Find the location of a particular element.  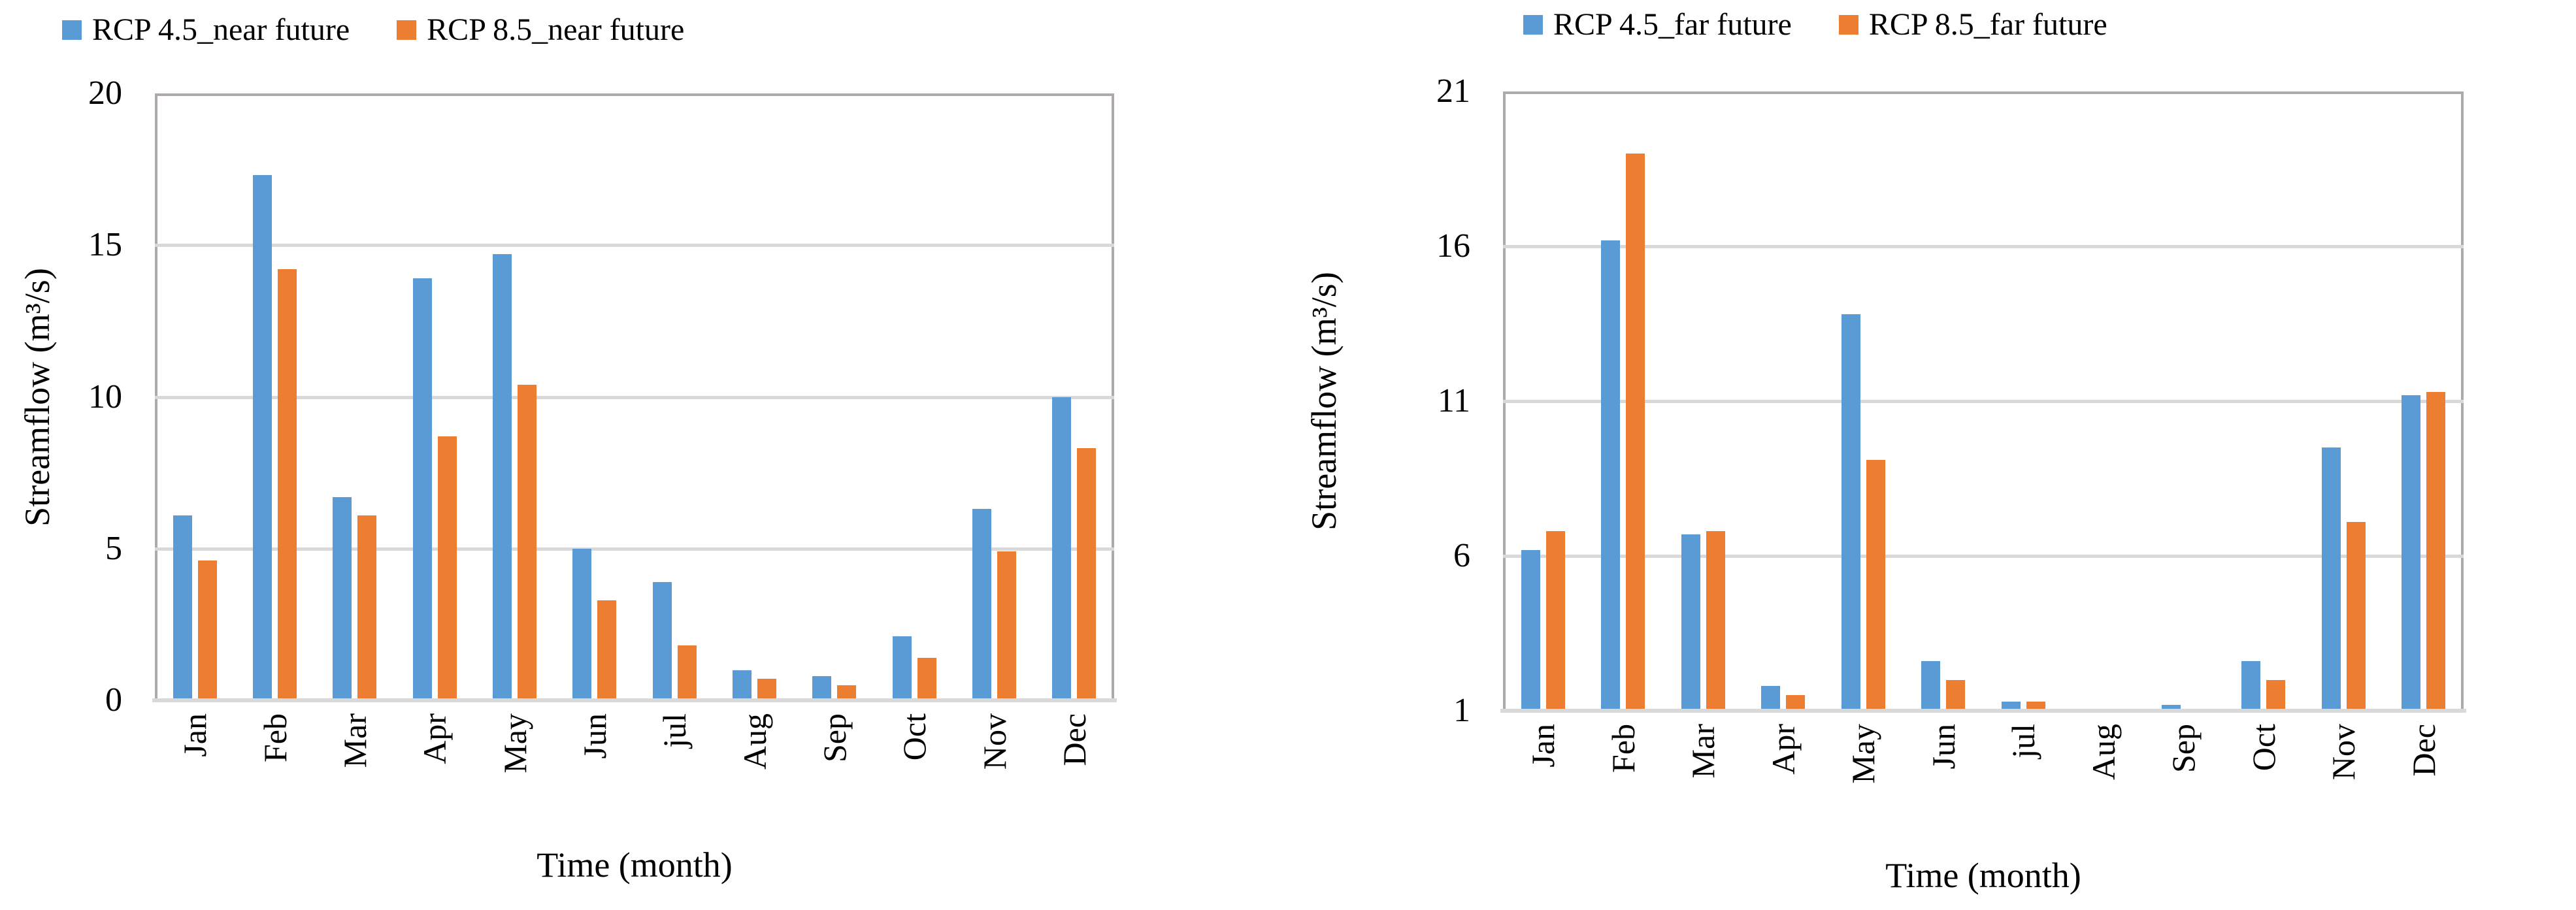

y-tick-label: 21 is located at coordinates (1453, 91).